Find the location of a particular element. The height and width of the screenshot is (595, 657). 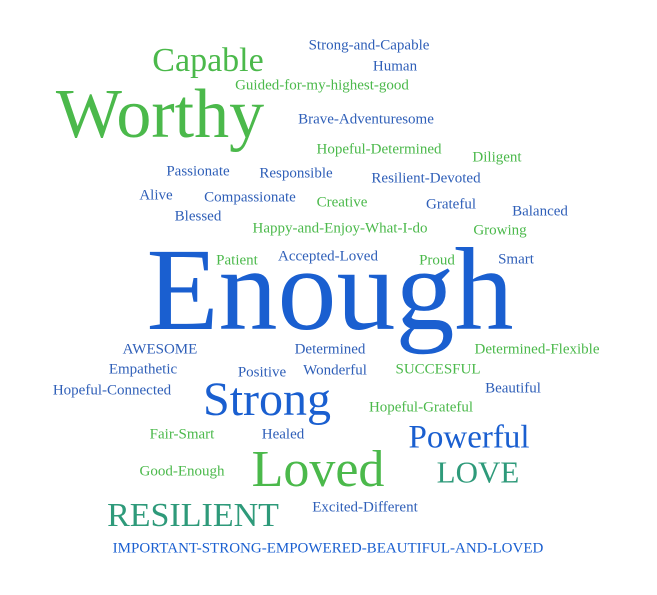

word-blessed: Blessed is located at coordinates (198, 216).